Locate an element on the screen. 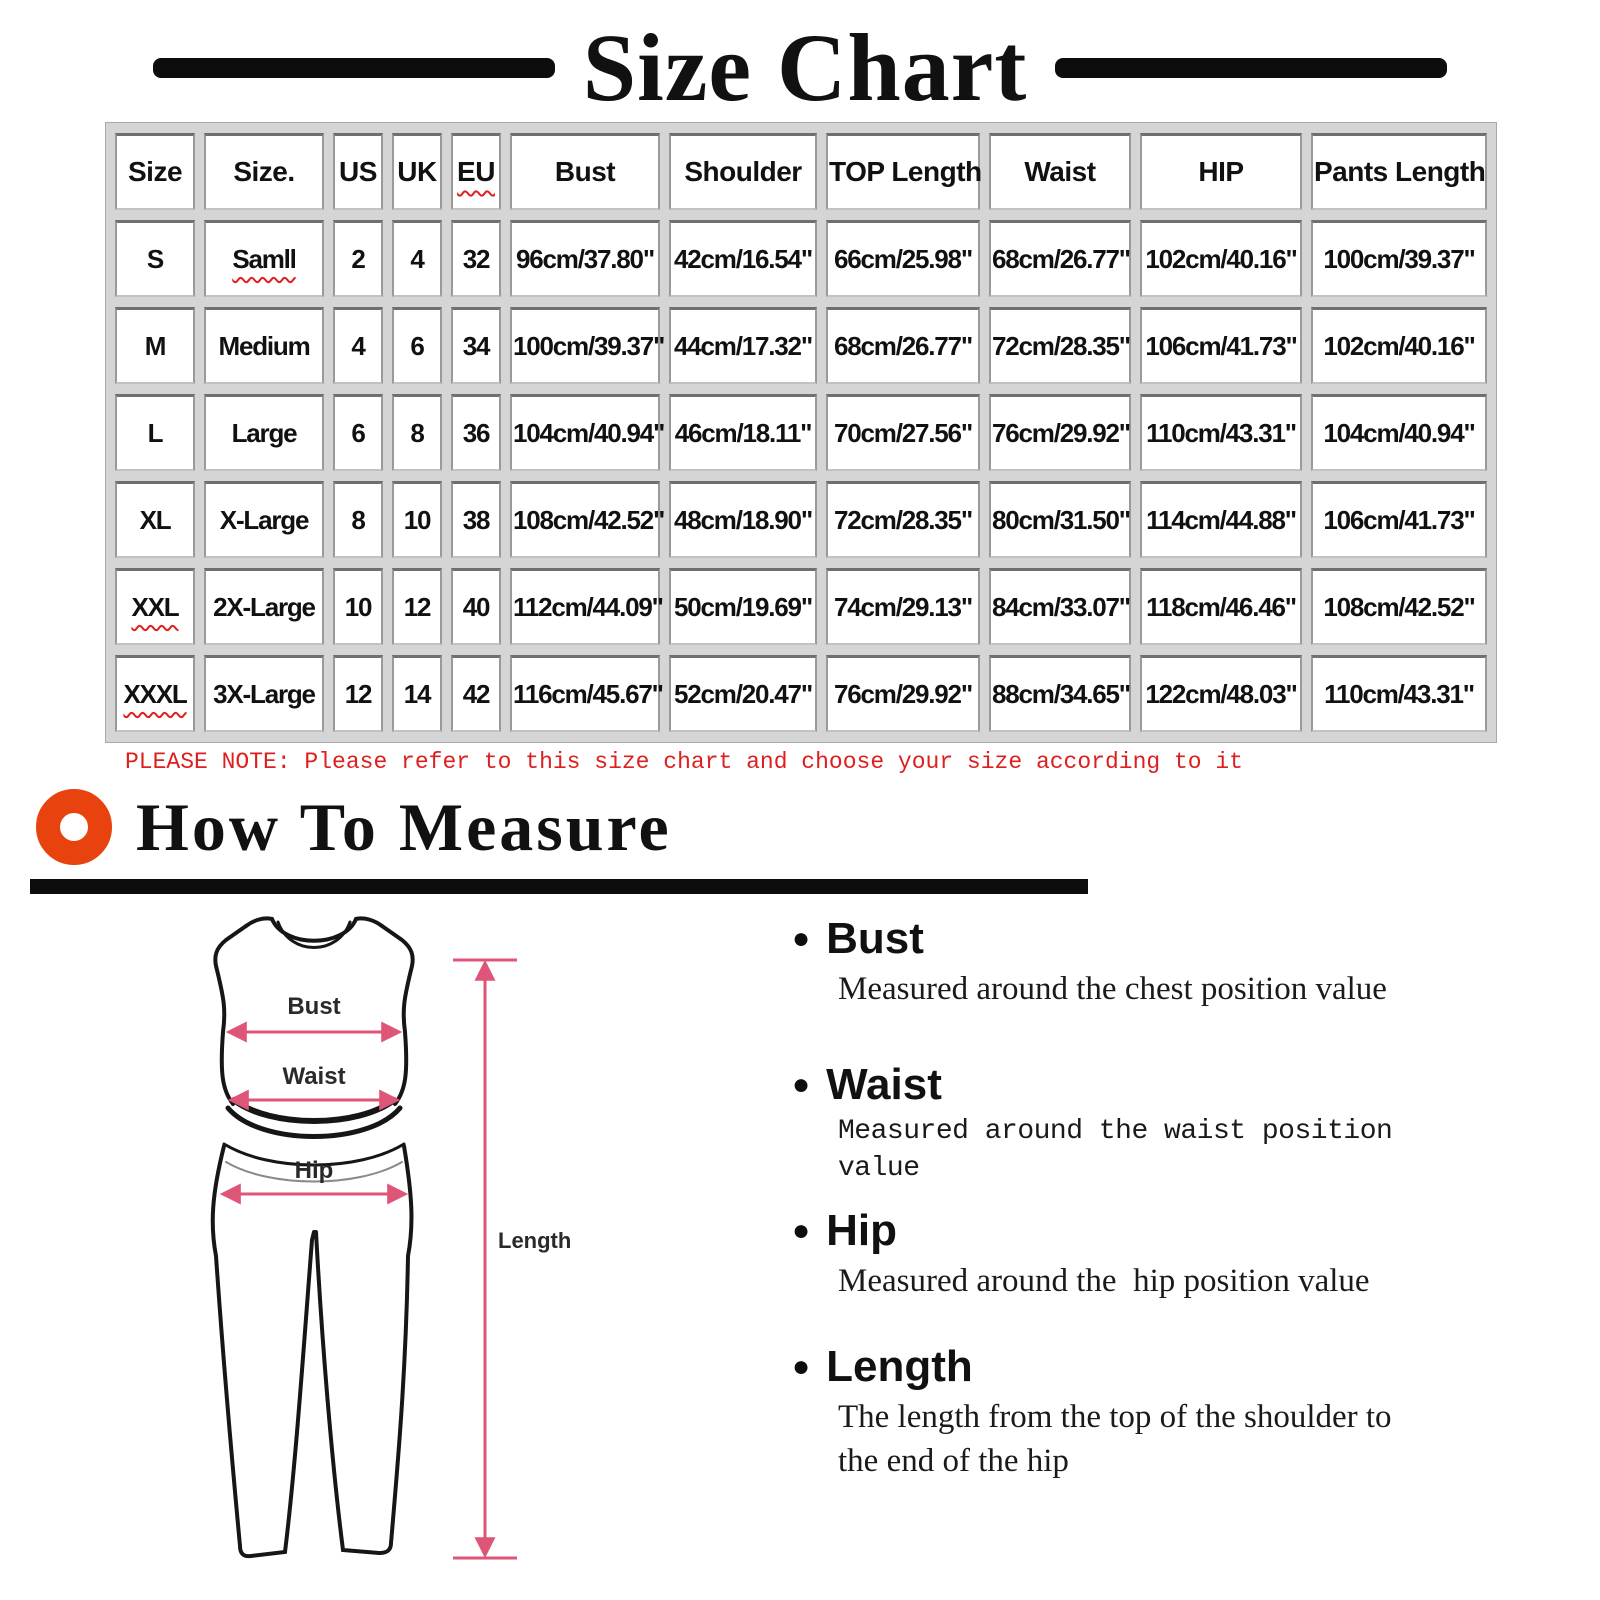 The height and width of the screenshot is (1600, 1600). bust-label: Bust is located at coordinates (313, 1006).